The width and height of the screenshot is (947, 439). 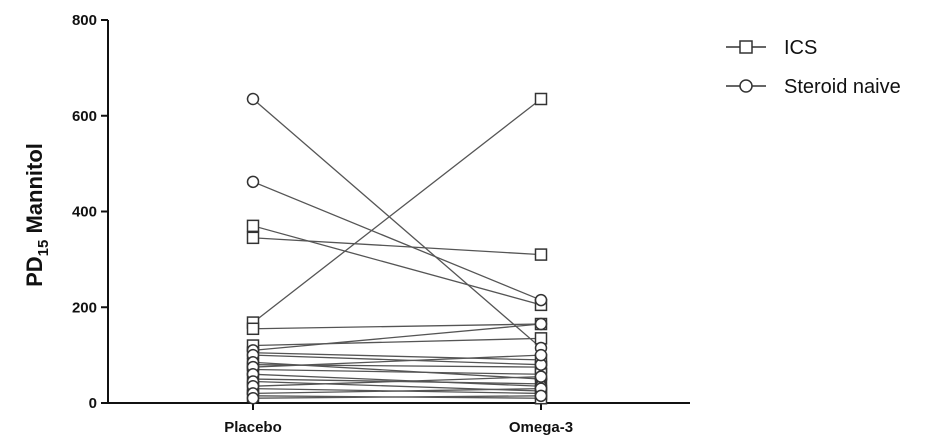 I want to click on y-tick-label-600: 600, so click(x=84, y=116).